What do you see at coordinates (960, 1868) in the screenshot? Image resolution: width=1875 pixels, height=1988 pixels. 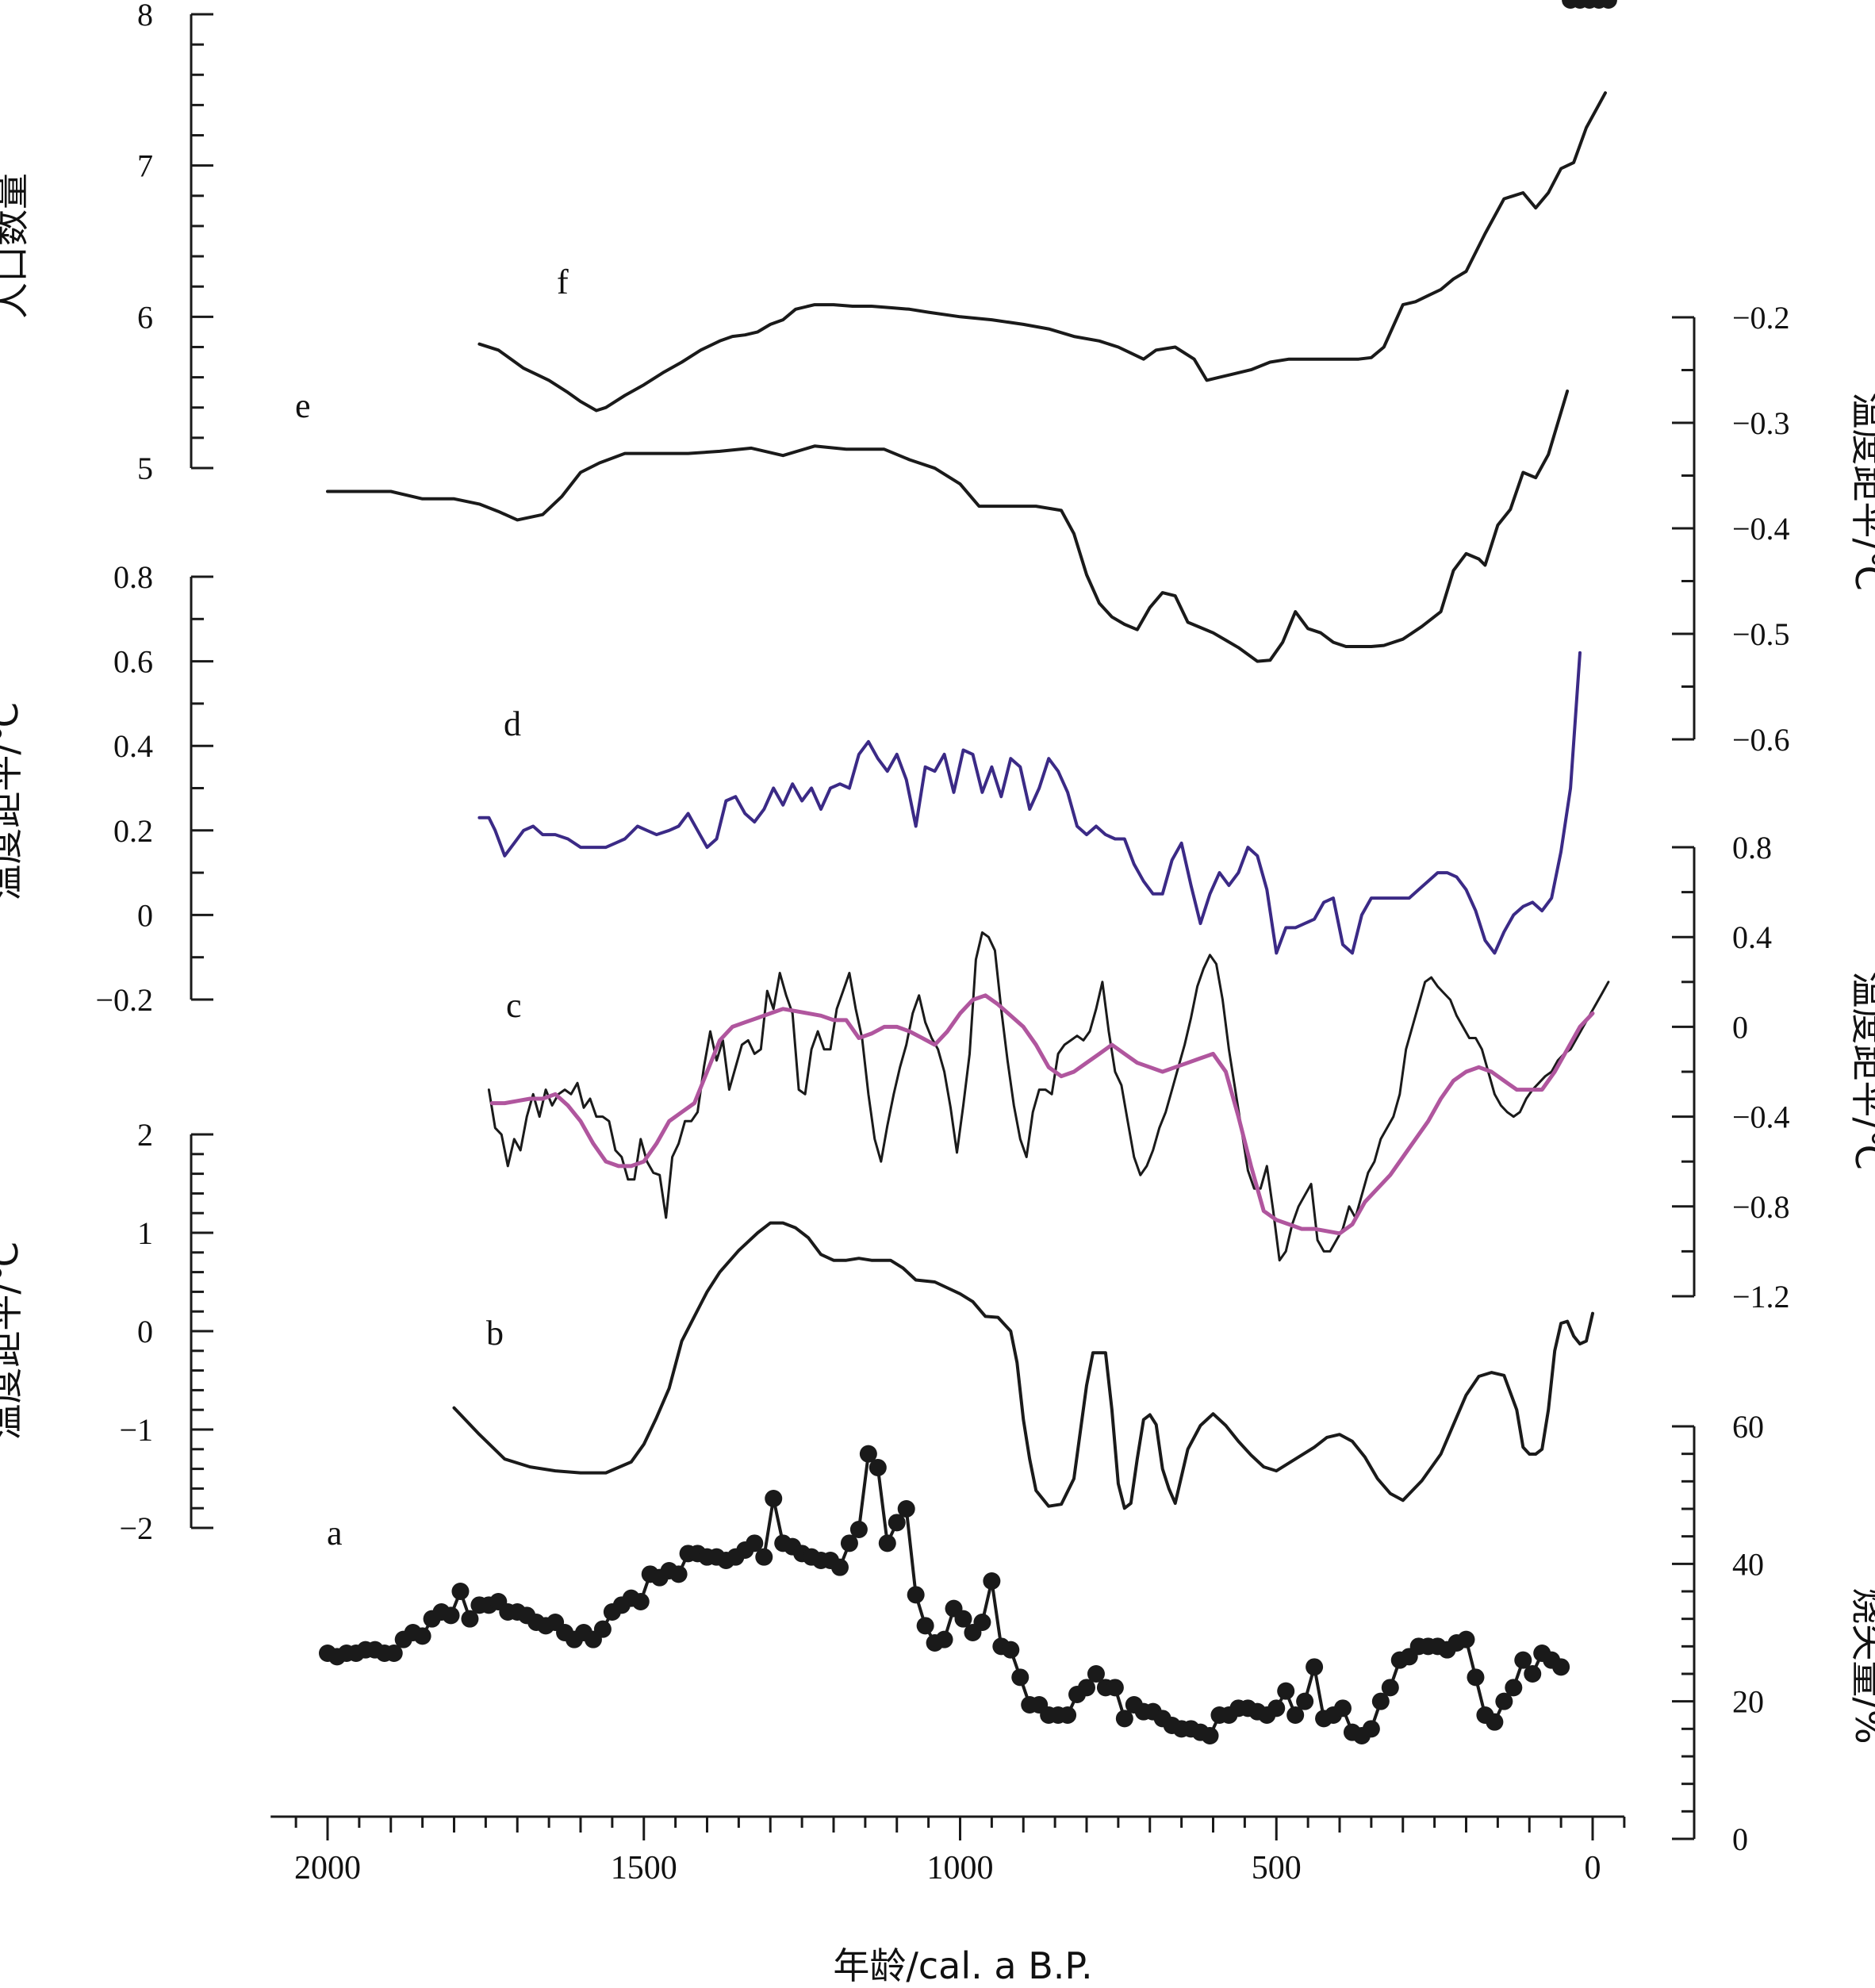 I see `x-tick-label: 1000` at bounding box center [960, 1868].